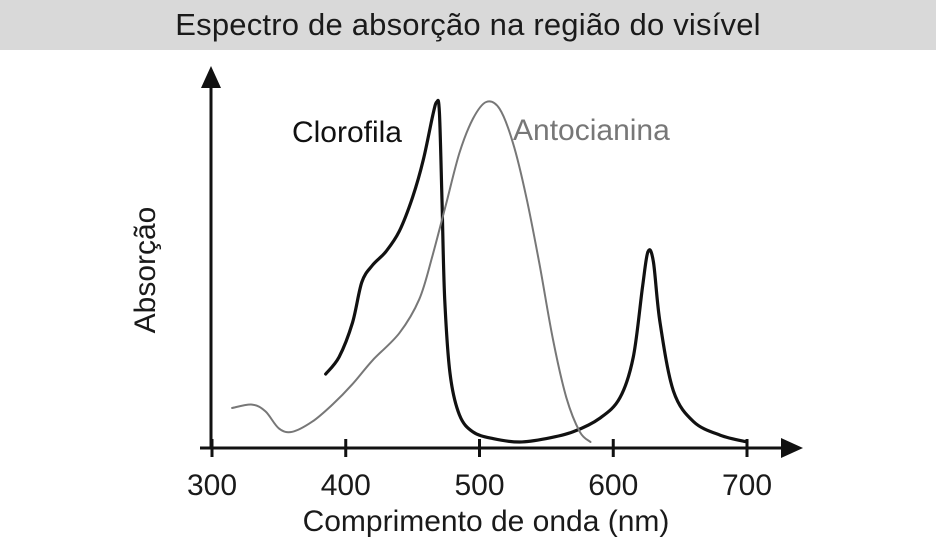  Describe the element at coordinates (211, 77) in the screenshot. I see `y-axis-arrow` at that location.